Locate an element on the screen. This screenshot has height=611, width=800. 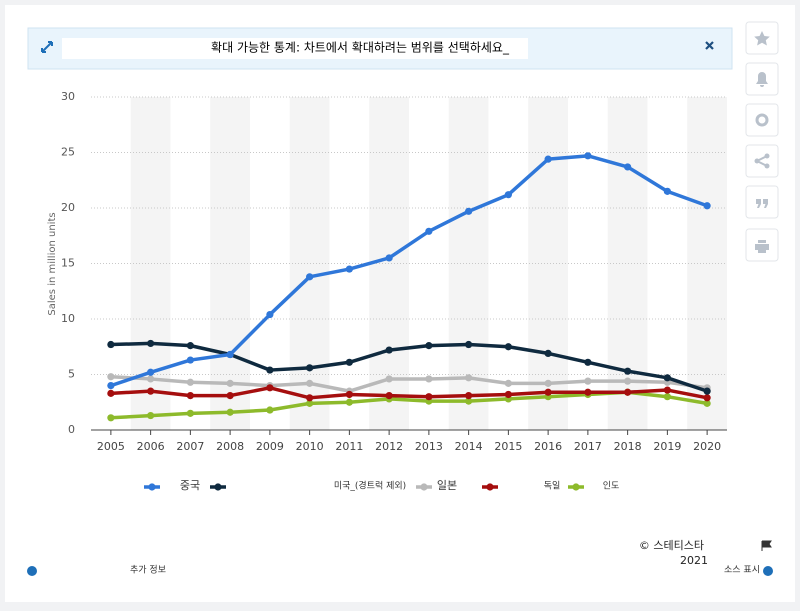
info-icon is located at coordinates (32, 571).